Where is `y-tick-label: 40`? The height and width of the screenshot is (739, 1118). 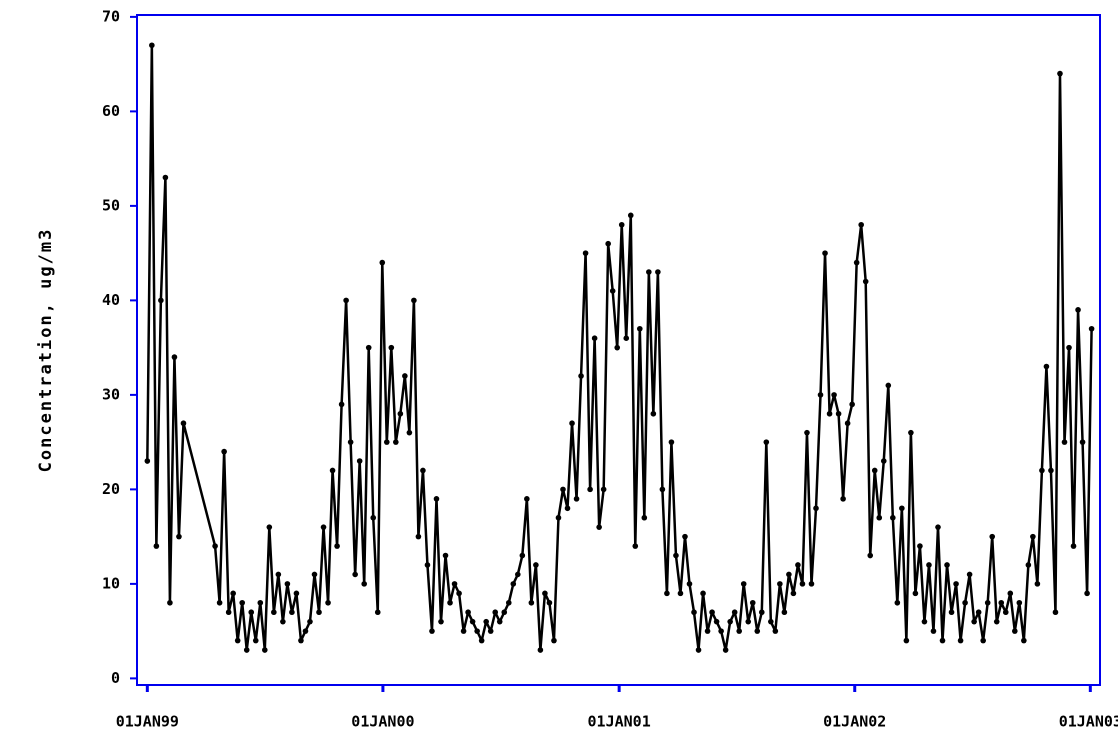 y-tick-label: 40 is located at coordinates (111, 300).